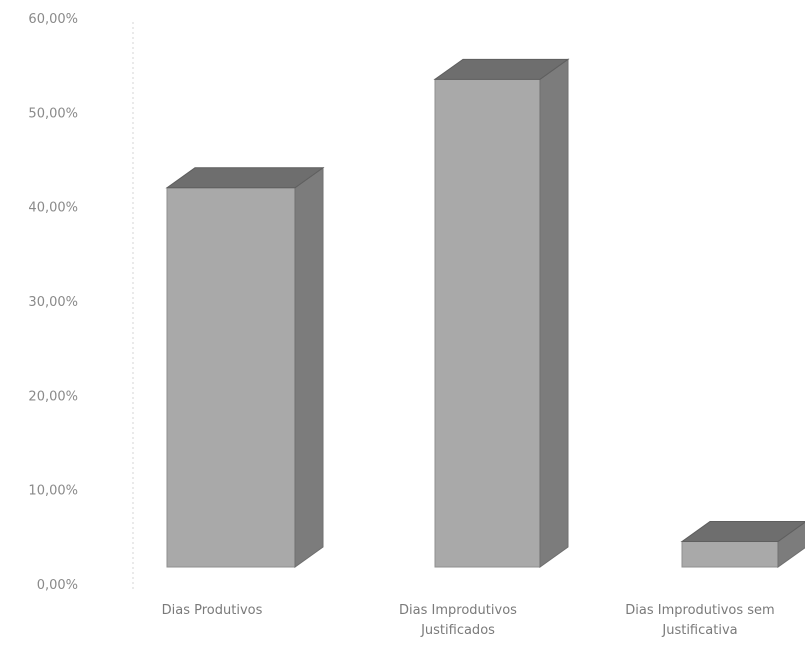  What do you see at coordinates (457, 630) in the screenshot?
I see `x-category-label-line: Justificados` at bounding box center [457, 630].